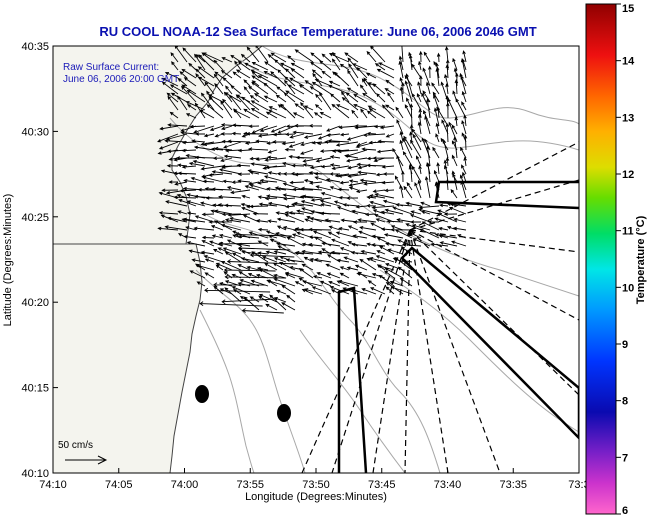 The image size is (651, 519). Describe the element at coordinates (83, 452) in the screenshot. I see `vector-scale: 50 cm/s` at that location.